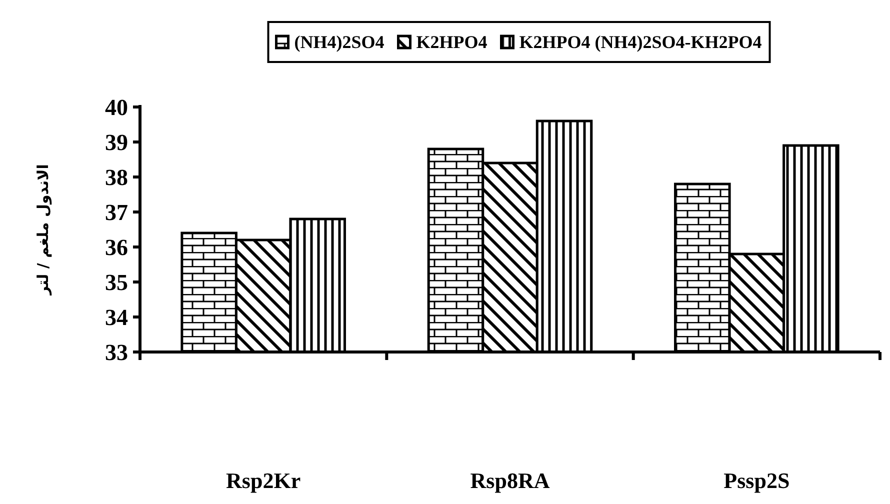 Image resolution: width=890 pixels, height=504 pixels. What do you see at coordinates (263, 480) in the screenshot?
I see `x-tick-label: Rsp2Kr` at bounding box center [263, 480].